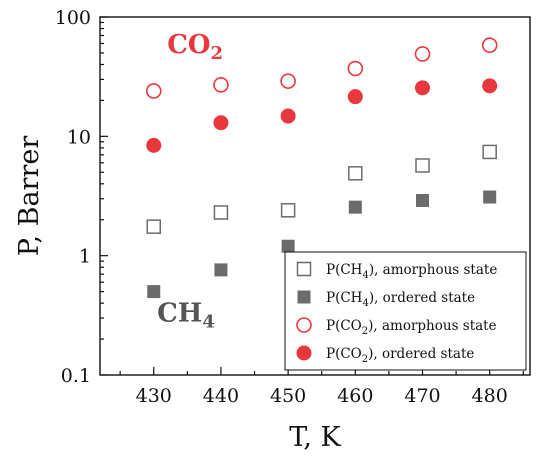  Describe the element at coordinates (400, 299) in the screenshot. I see `legend-entry: P(CH4), ordered state` at that location.